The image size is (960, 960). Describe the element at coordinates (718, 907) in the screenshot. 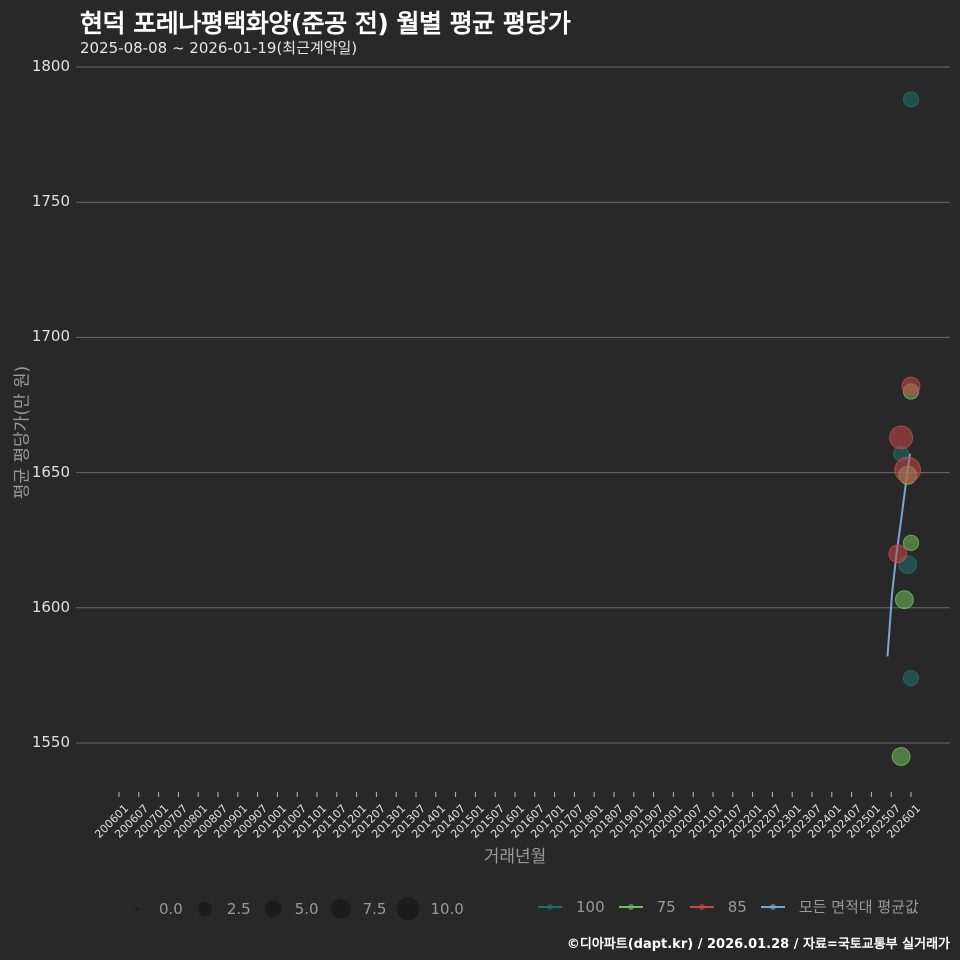

I see `series-legend-item: 85` at that location.